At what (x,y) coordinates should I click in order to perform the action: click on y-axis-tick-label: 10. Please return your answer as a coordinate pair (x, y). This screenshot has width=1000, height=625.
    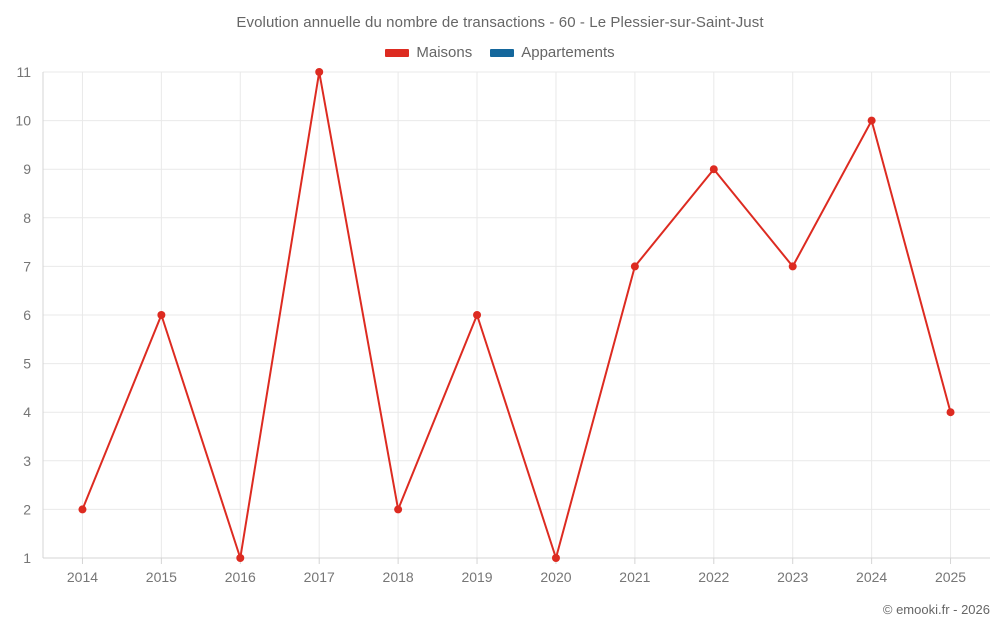
    Looking at the image, I should click on (23, 121).